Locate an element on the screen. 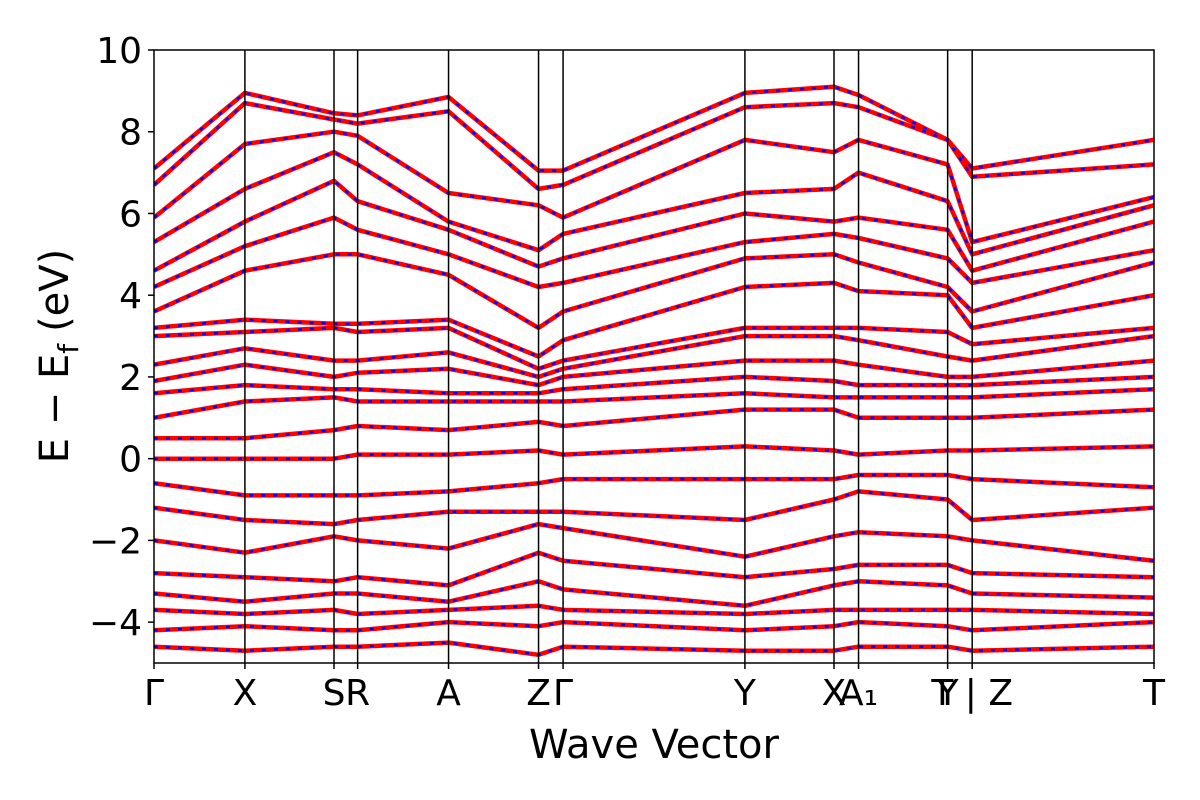 The height and width of the screenshot is (800, 1200). y-tick-label-6: 8 is located at coordinates (130, 133).